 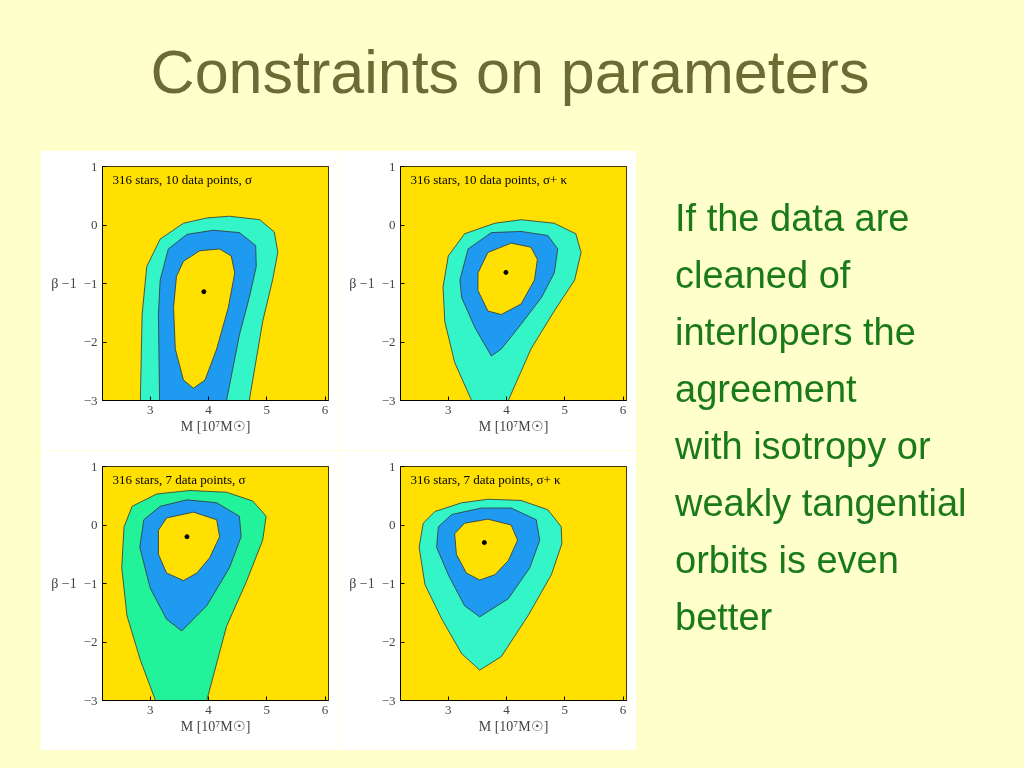 What do you see at coordinates (821, 532) in the screenshot?
I see `text: with isotropy or weakly tangential orbits is even better` at bounding box center [821, 532].